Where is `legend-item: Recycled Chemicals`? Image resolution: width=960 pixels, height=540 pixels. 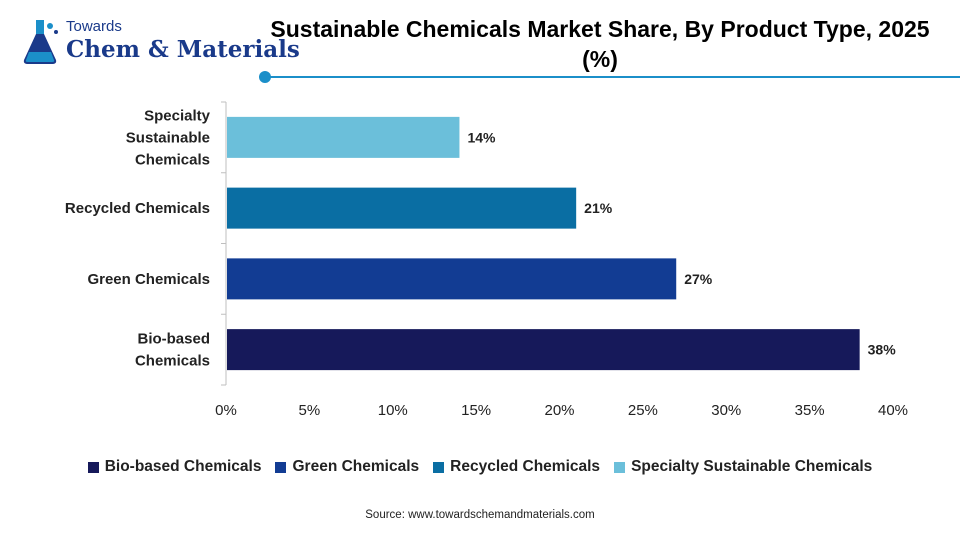 legend-item: Recycled Chemicals is located at coordinates (516, 467).